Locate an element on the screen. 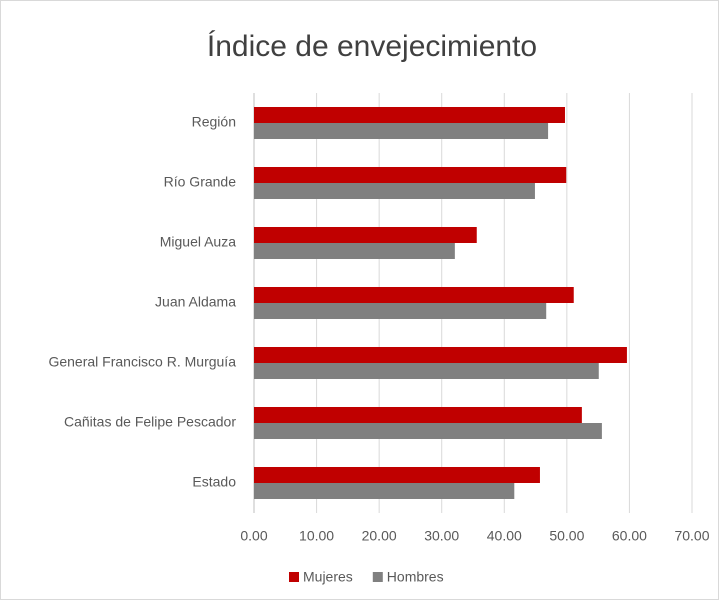 This screenshot has width=728, height=601. y-tick-label: Juan Aldama is located at coordinates (195, 302).